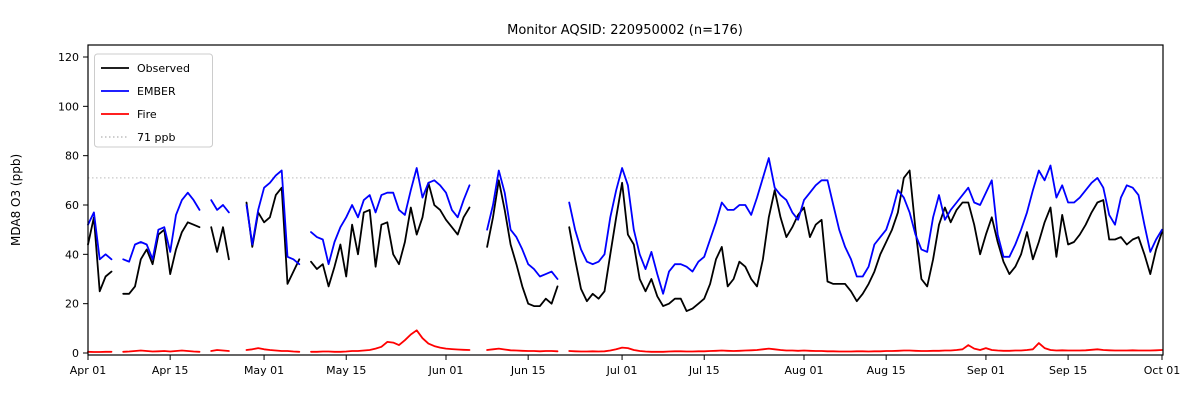 The image size is (1200, 404). I want to click on x-tick-label: Oct 01, so click(1162, 370).